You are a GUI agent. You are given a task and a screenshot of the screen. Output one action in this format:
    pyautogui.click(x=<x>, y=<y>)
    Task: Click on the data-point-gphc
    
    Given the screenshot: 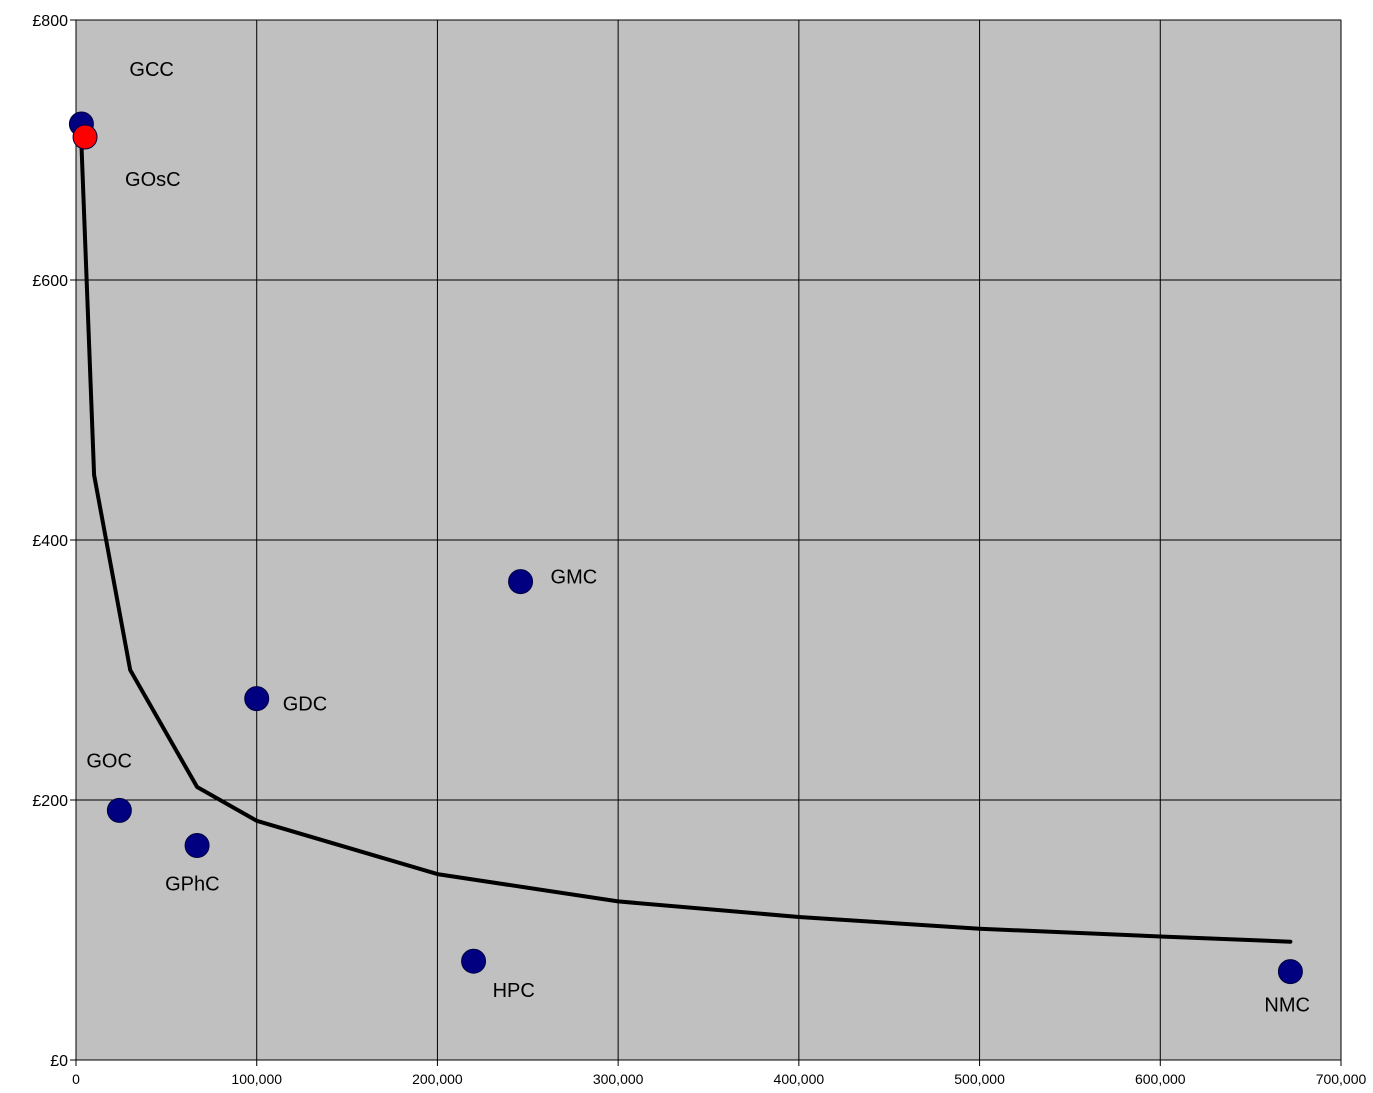 What is the action you would take?
    pyautogui.click(x=197, y=845)
    